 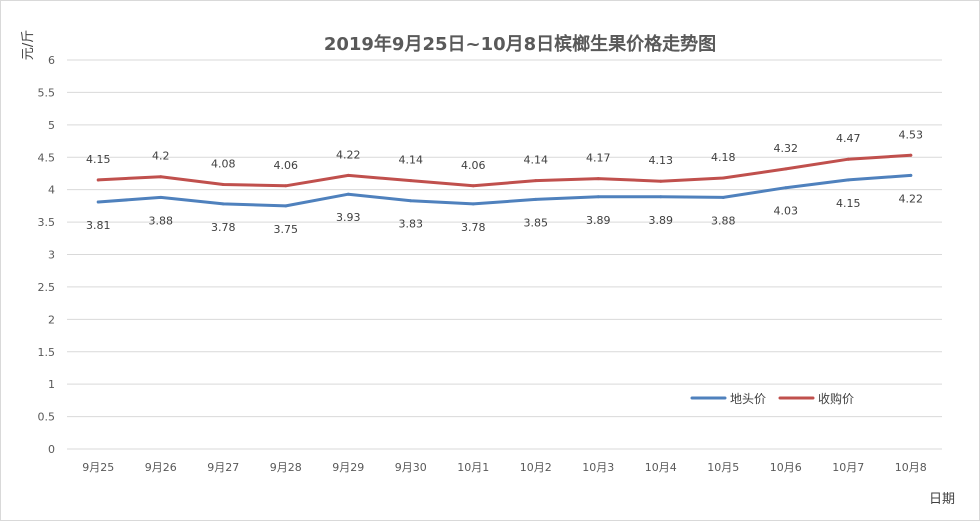 What do you see at coordinates (47, 287) in the screenshot?
I see `y-tick-label: 2.5` at bounding box center [47, 287].